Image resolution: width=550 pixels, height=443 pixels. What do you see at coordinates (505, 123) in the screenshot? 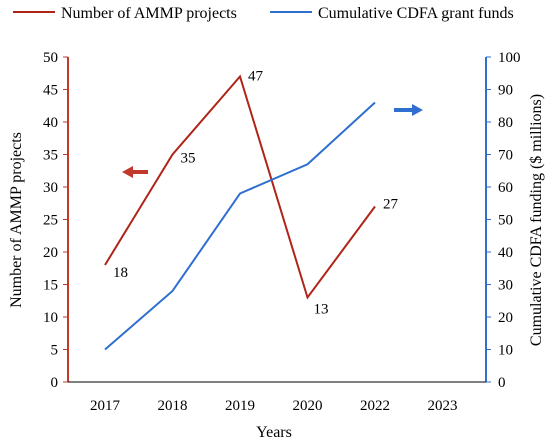
I see `right-y-tick-label: 80` at bounding box center [505, 123].